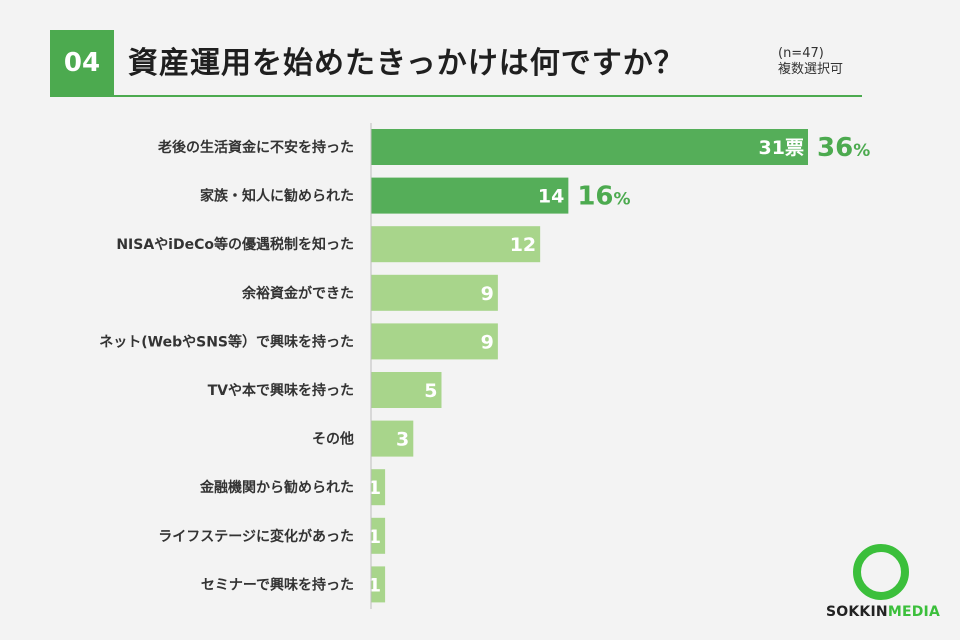 The height and width of the screenshot is (640, 960). Describe the element at coordinates (430, 391) in the screenshot. I see `value-label: 5` at that location.